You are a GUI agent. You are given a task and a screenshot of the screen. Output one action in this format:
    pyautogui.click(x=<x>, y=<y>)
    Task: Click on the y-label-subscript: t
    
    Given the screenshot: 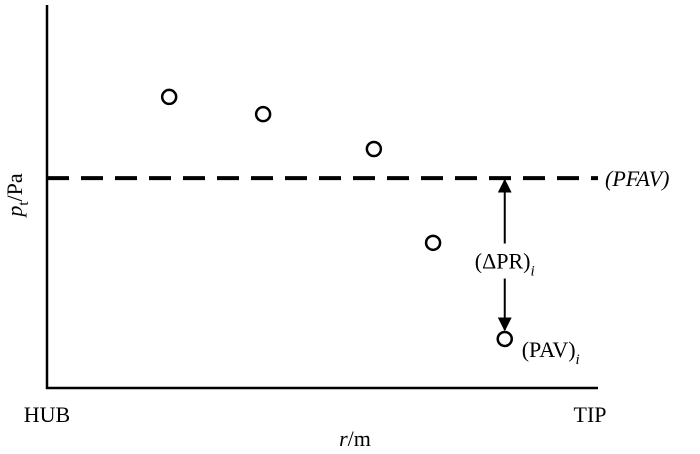 What is the action you would take?
    pyautogui.click(x=24, y=203)
    